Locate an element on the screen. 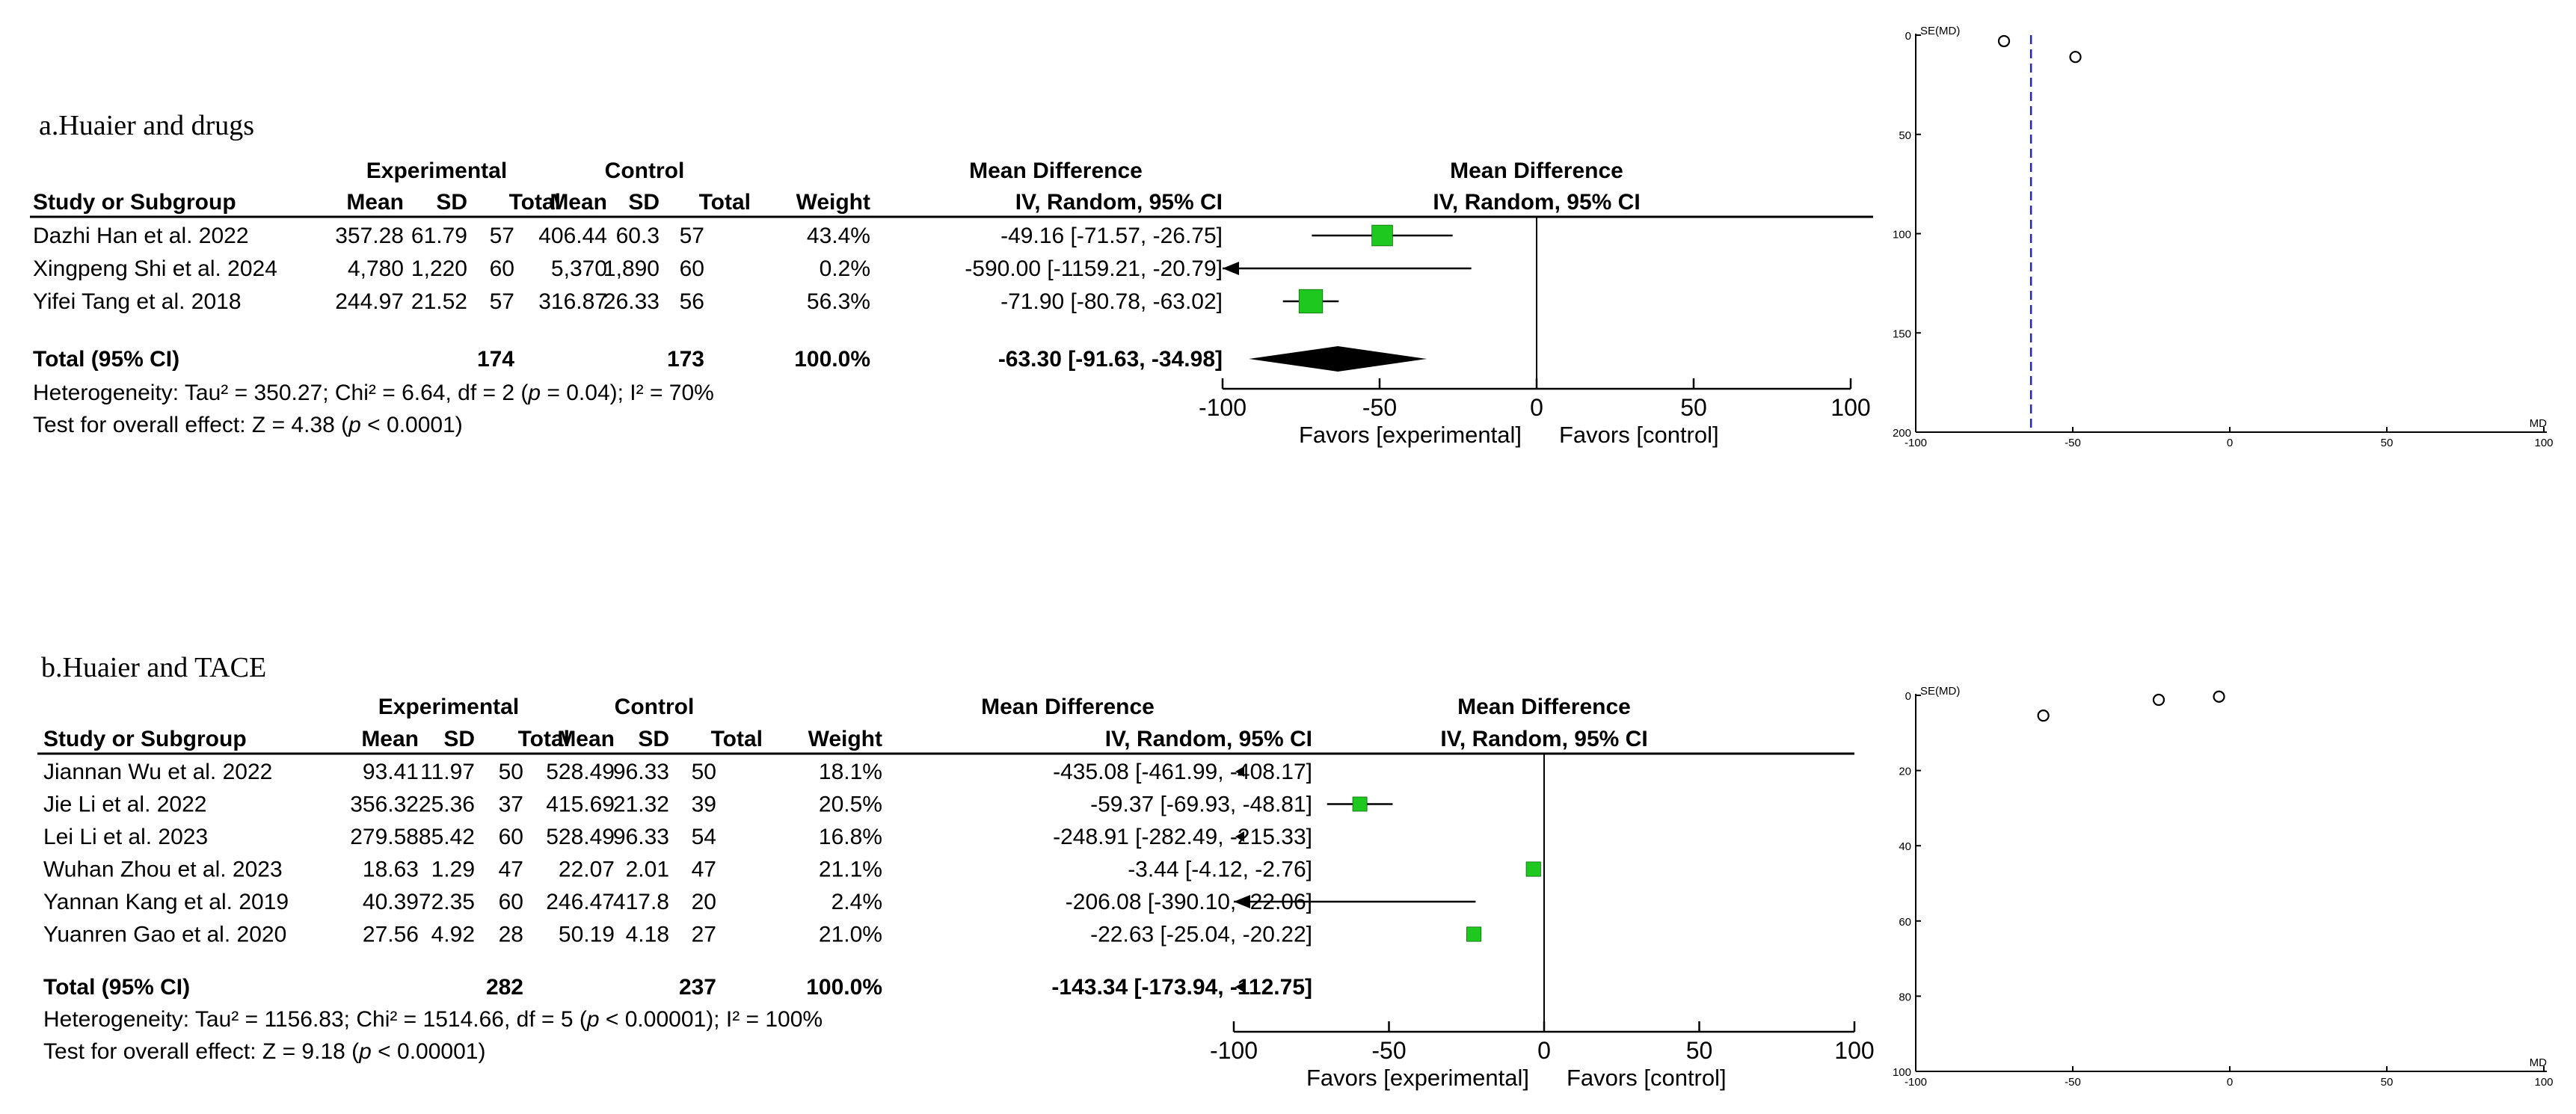 The width and height of the screenshot is (2576, 1114). ctl-total: 50 is located at coordinates (704, 772).